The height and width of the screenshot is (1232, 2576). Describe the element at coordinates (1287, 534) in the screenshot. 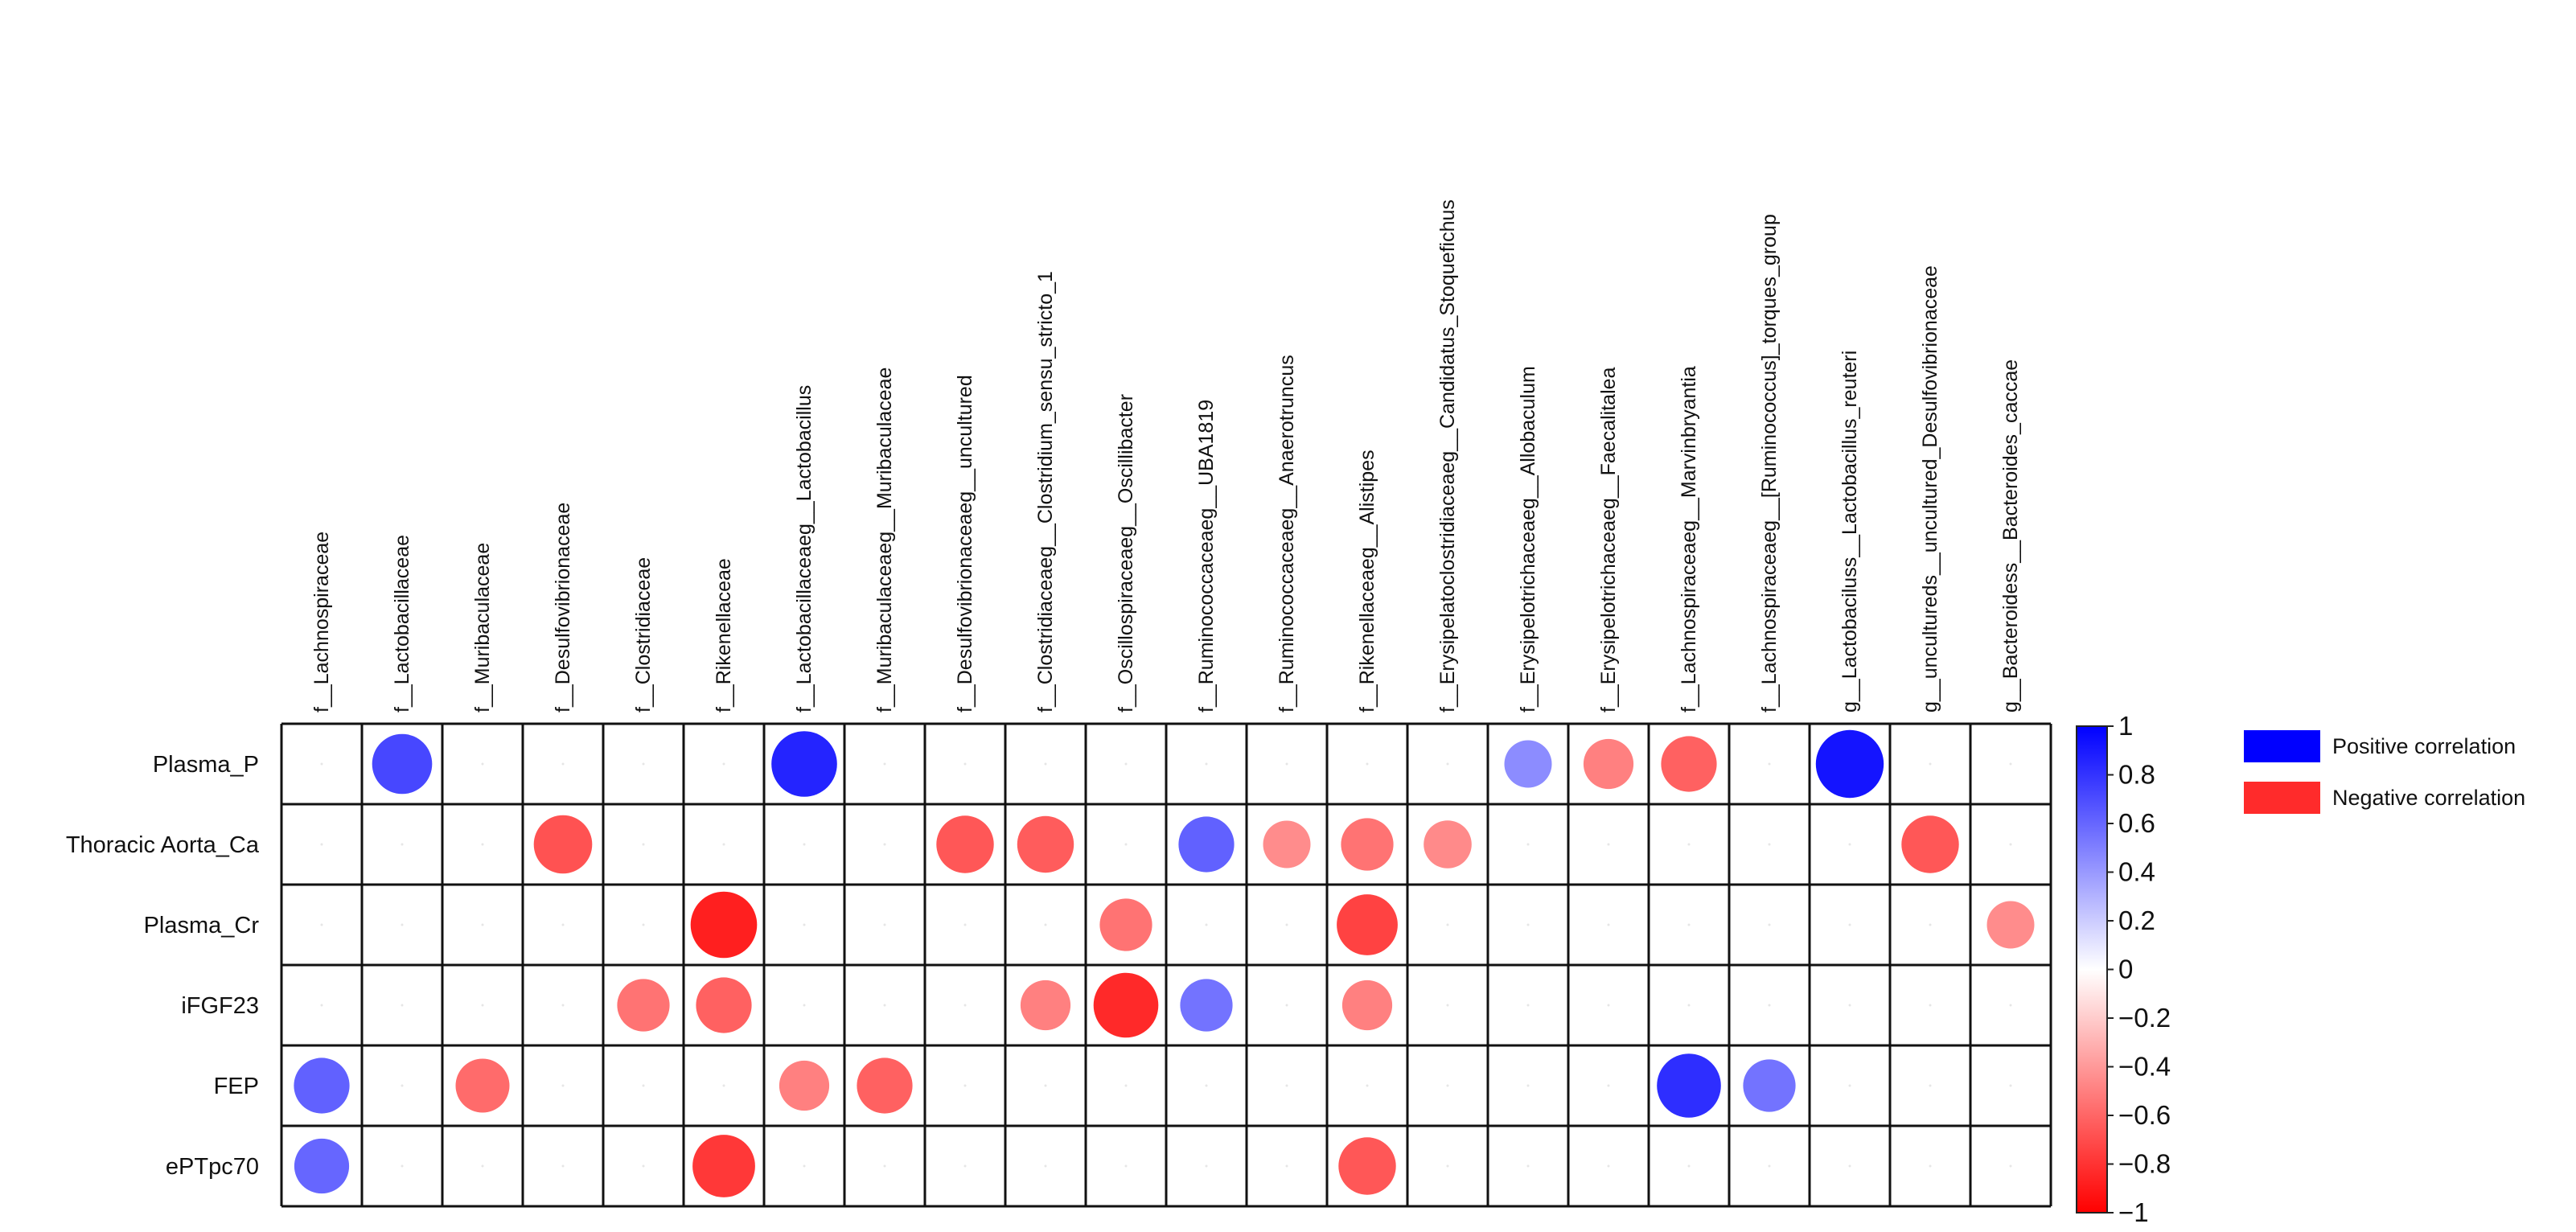

I see `column-label: f__Ruminococcaceaeg__Anaerotruncus` at that location.